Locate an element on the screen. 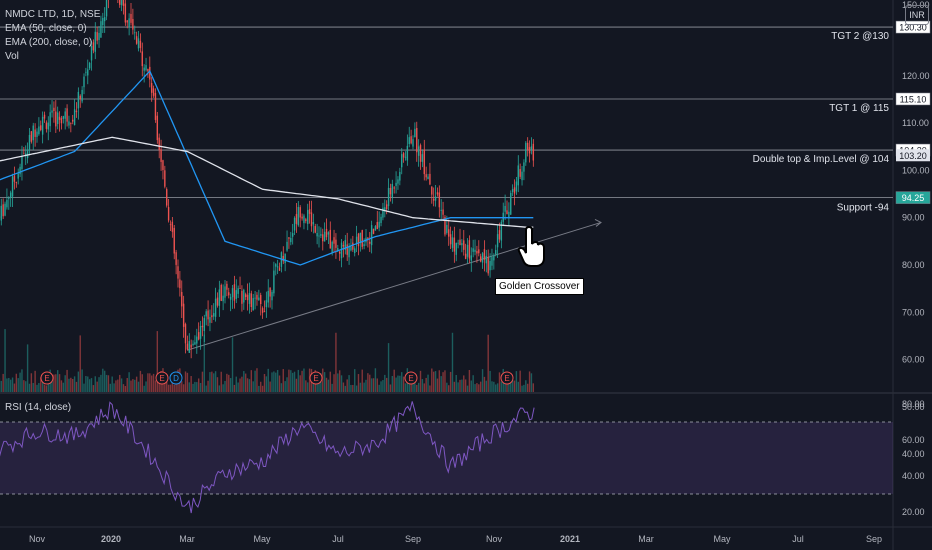 This screenshot has width=932, height=550. currency-button: INR is located at coordinates (917, 15).